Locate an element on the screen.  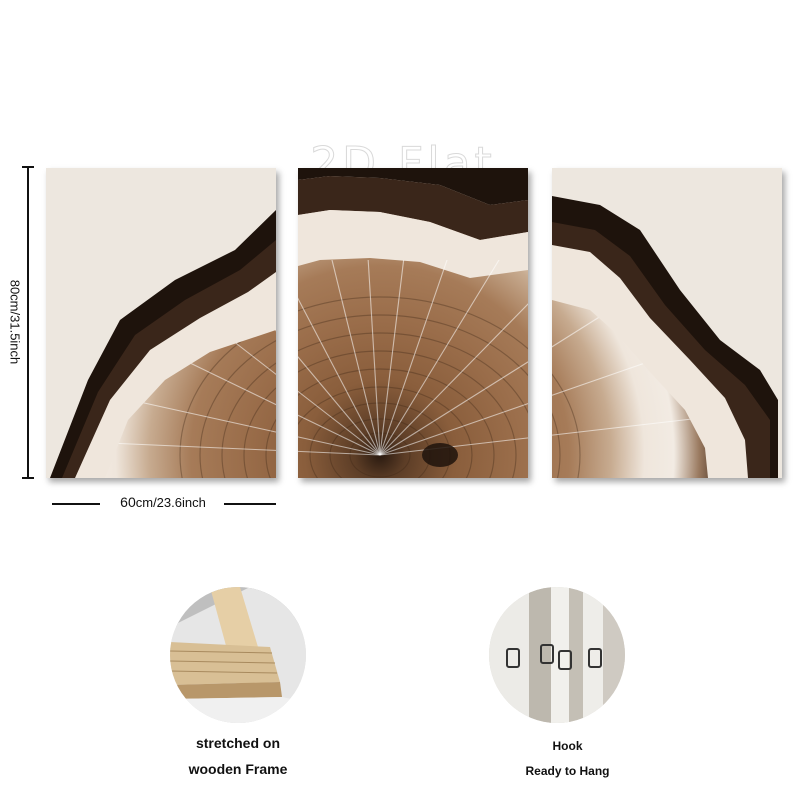
hook-photo is located at coordinates (557, 655).